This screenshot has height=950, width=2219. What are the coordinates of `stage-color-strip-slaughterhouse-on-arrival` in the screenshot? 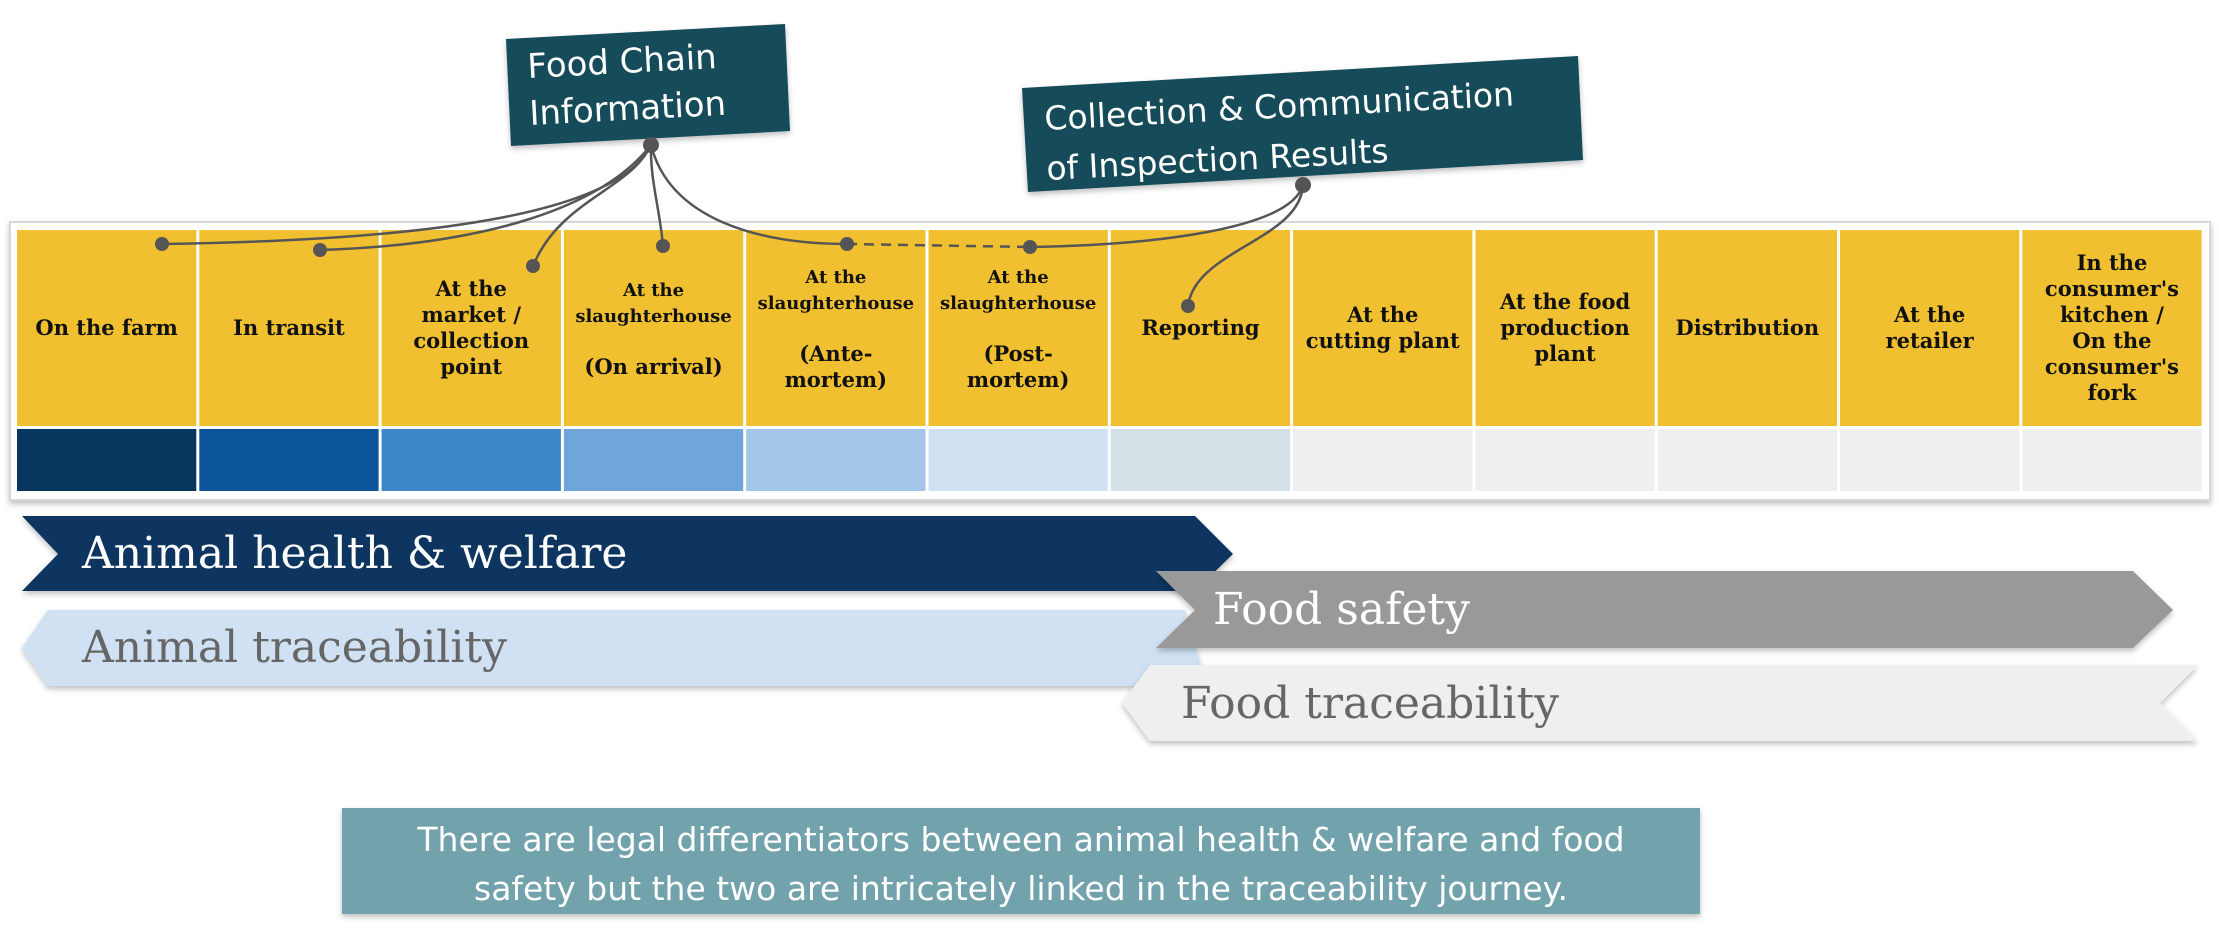 It's located at (653, 460).